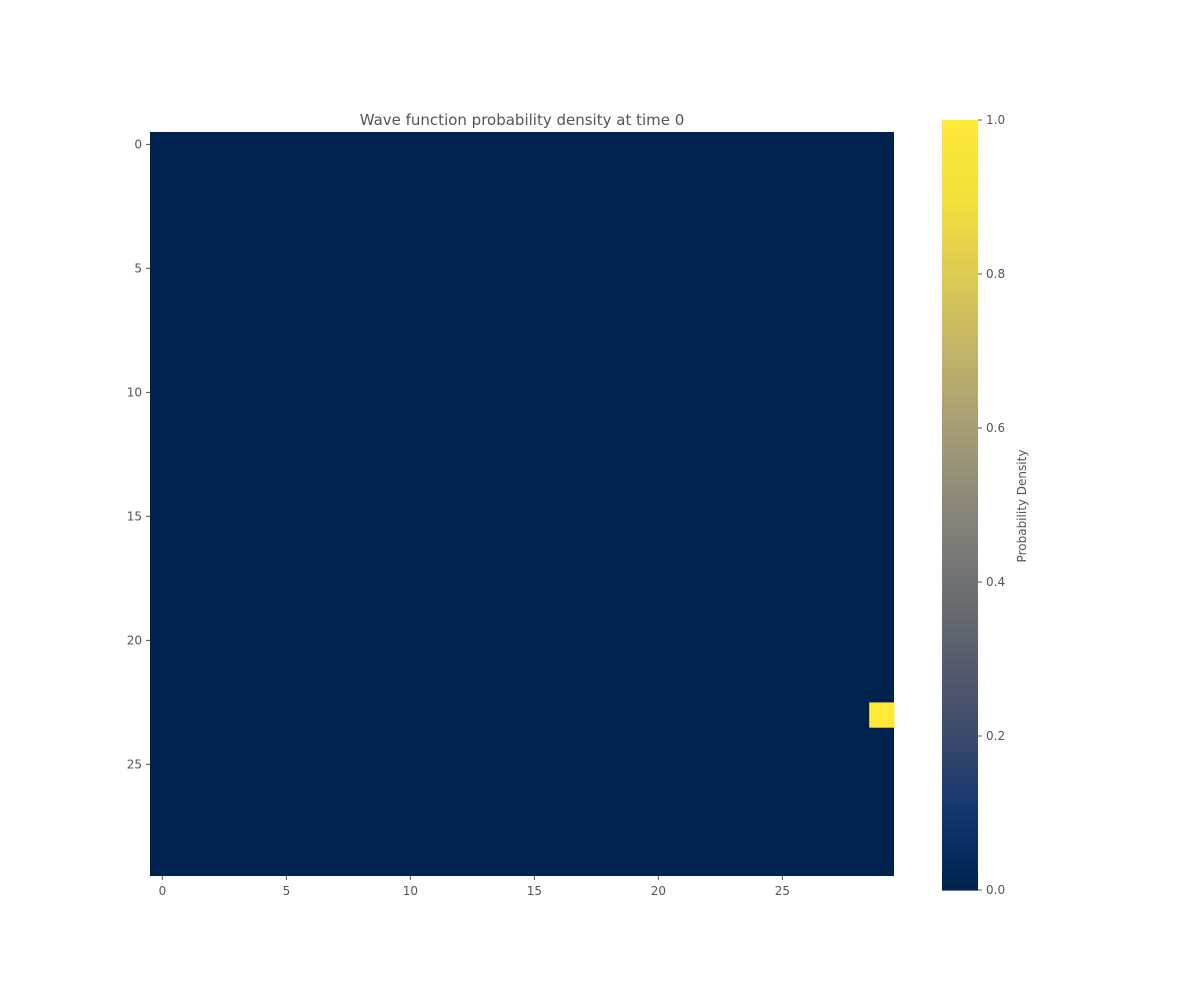 The height and width of the screenshot is (1000, 1200). I want to click on y-tick-label: 15, so click(134, 516).